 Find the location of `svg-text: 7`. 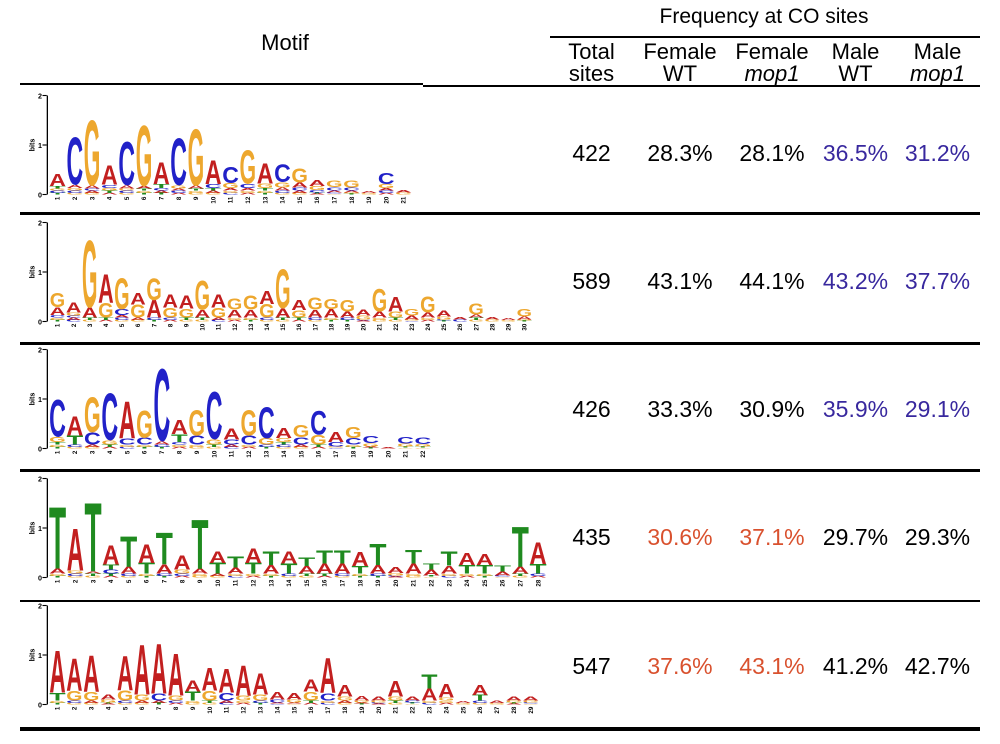

svg-text: 7 is located at coordinates (162, 452).